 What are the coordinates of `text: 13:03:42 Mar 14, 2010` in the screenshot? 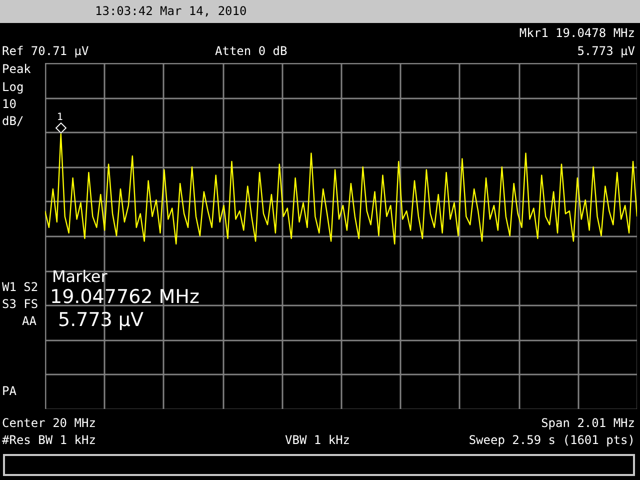 It's located at (171, 11).